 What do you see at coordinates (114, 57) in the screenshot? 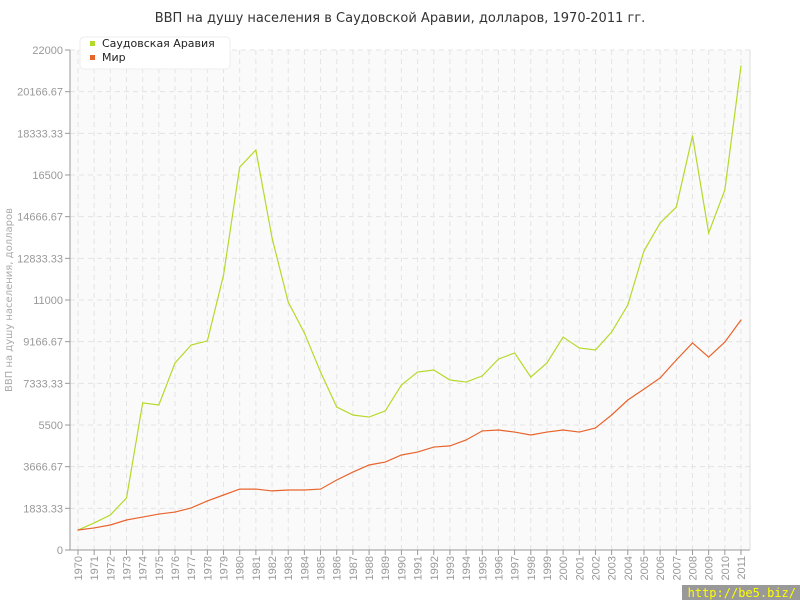
I see `legend-label: Мир` at bounding box center [114, 57].